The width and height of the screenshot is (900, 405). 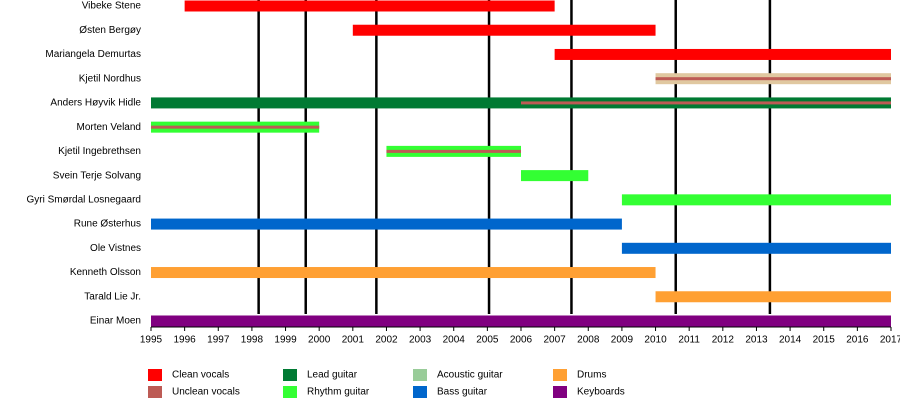 What do you see at coordinates (93, 54) in the screenshot?
I see `member-name: Mariangela Demurtas` at bounding box center [93, 54].